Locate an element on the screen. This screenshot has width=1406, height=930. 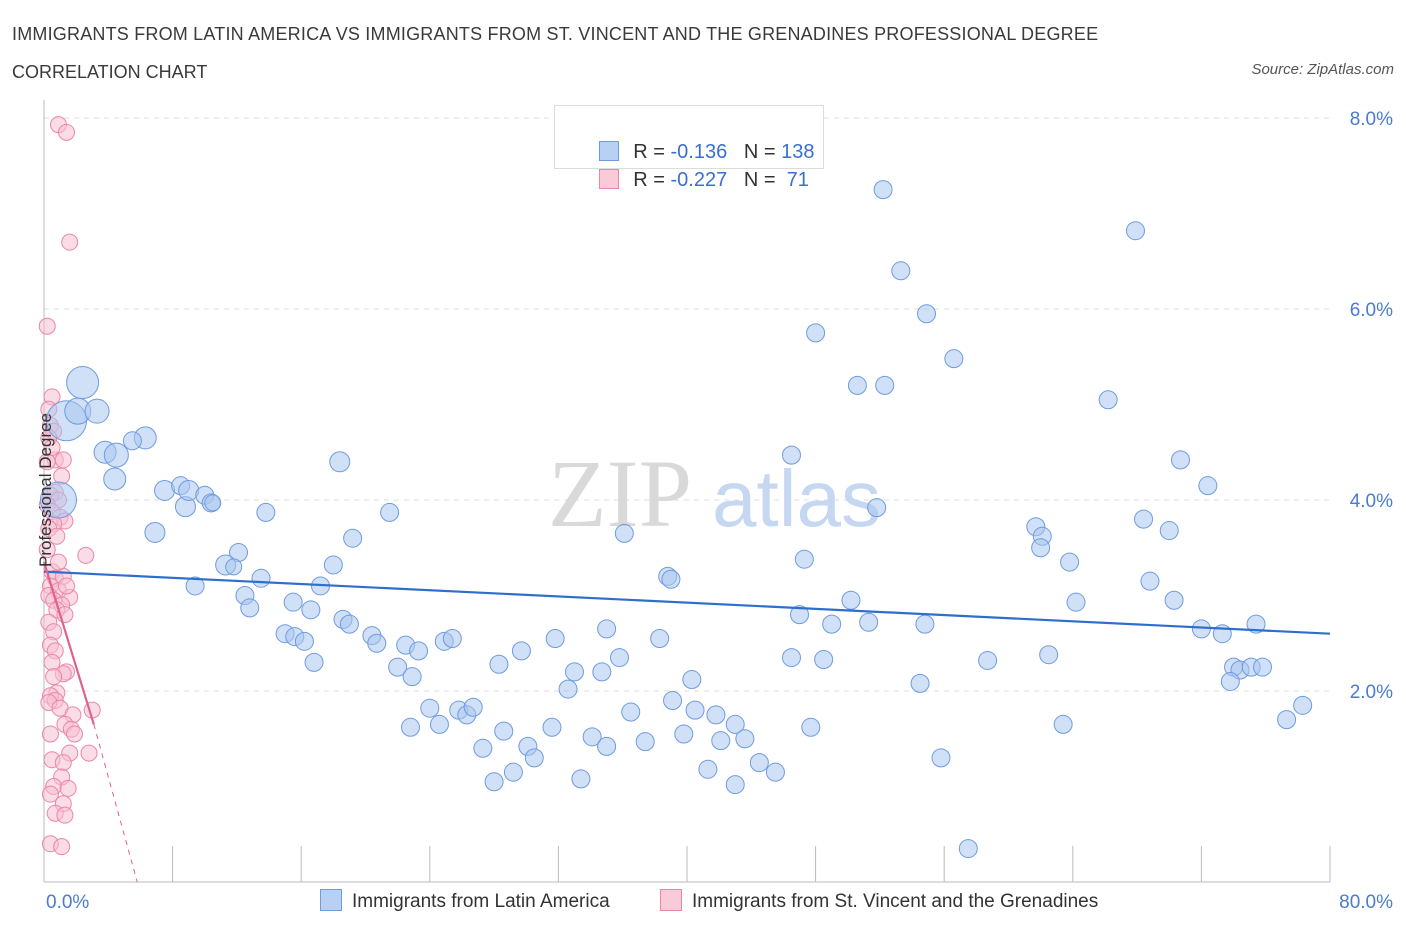
legend-r-value: -0.227 is located at coordinates (699, 180).